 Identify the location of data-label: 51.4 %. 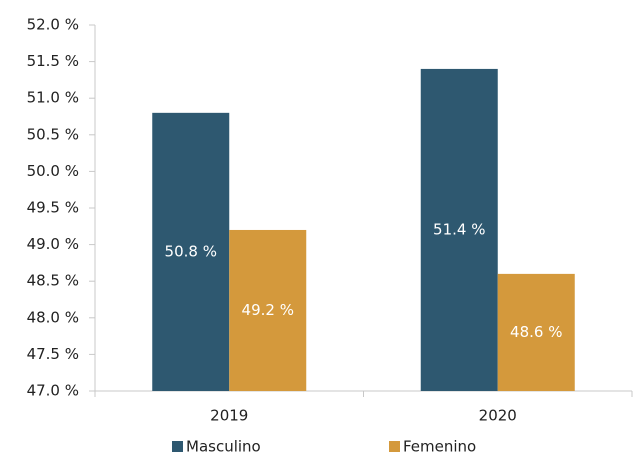
(459, 229).